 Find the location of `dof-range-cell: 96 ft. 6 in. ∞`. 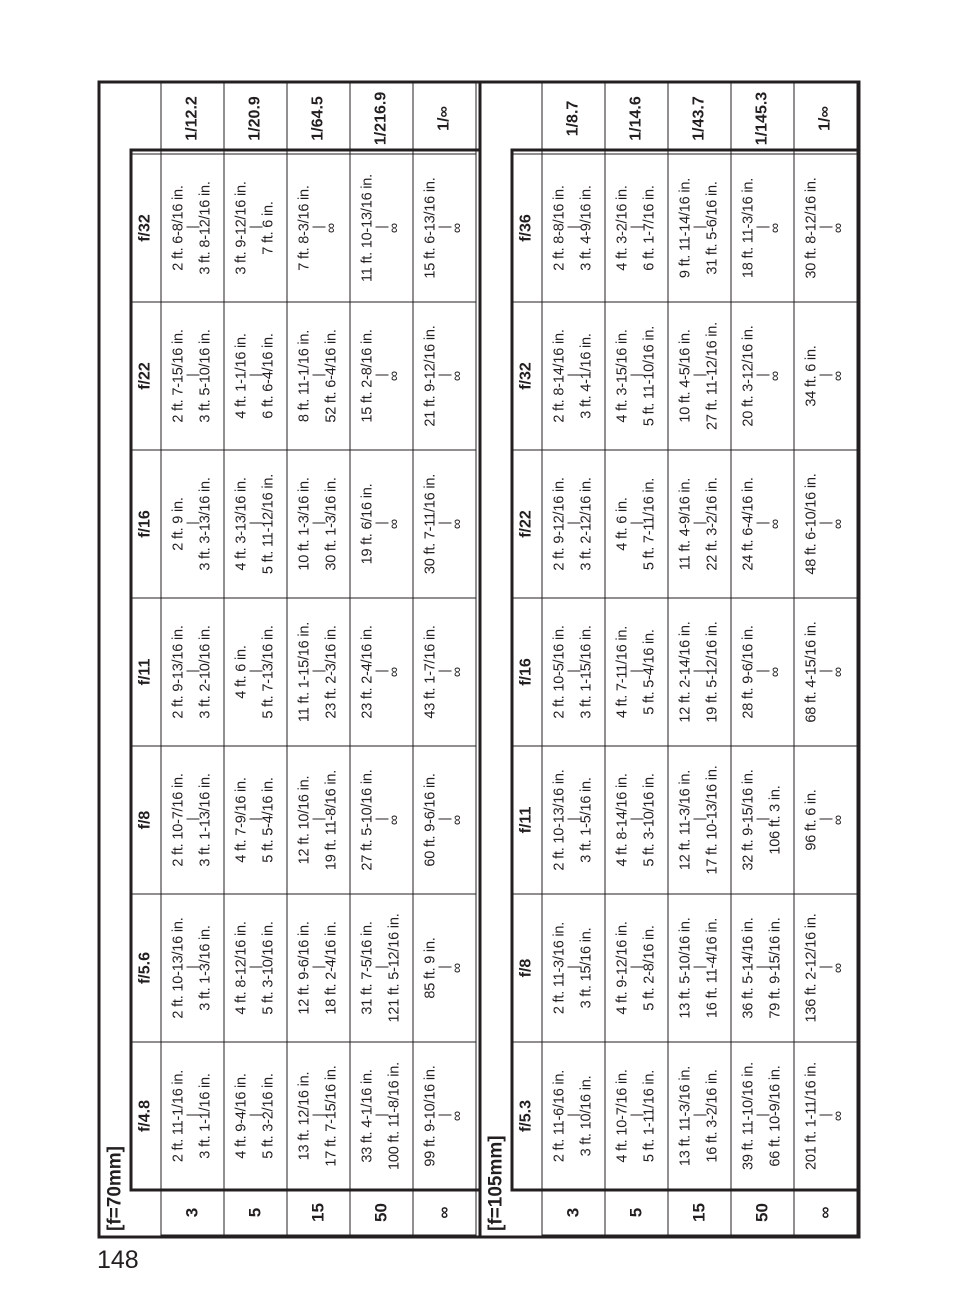

dof-range-cell: 96 ft. 6 in. ∞ is located at coordinates (825, 819).